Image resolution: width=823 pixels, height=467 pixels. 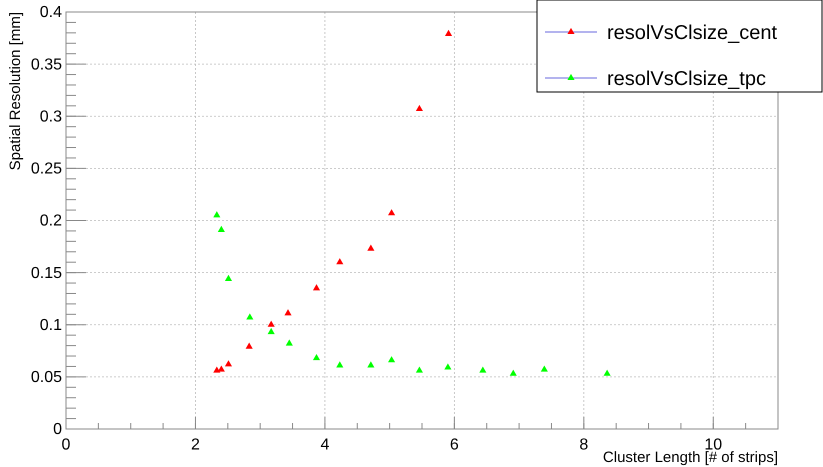 What do you see at coordinates (583, 445) in the screenshot?
I see `x-tick-label: 8` at bounding box center [583, 445].